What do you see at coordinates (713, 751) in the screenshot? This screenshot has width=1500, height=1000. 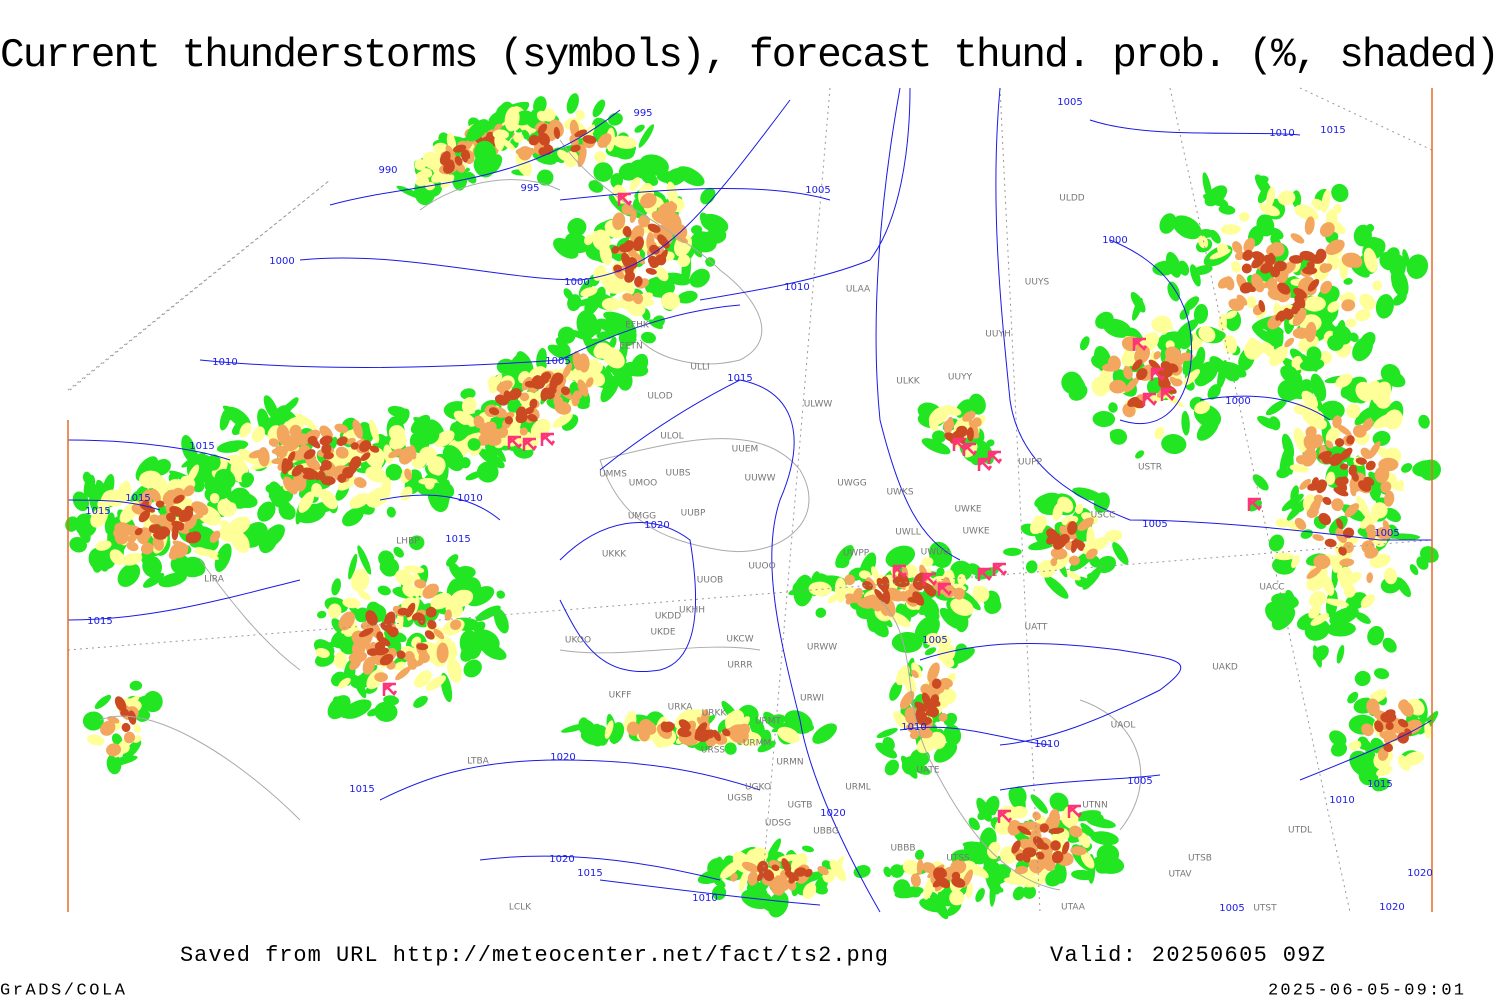 I see `station-label: URSS` at bounding box center [713, 751].